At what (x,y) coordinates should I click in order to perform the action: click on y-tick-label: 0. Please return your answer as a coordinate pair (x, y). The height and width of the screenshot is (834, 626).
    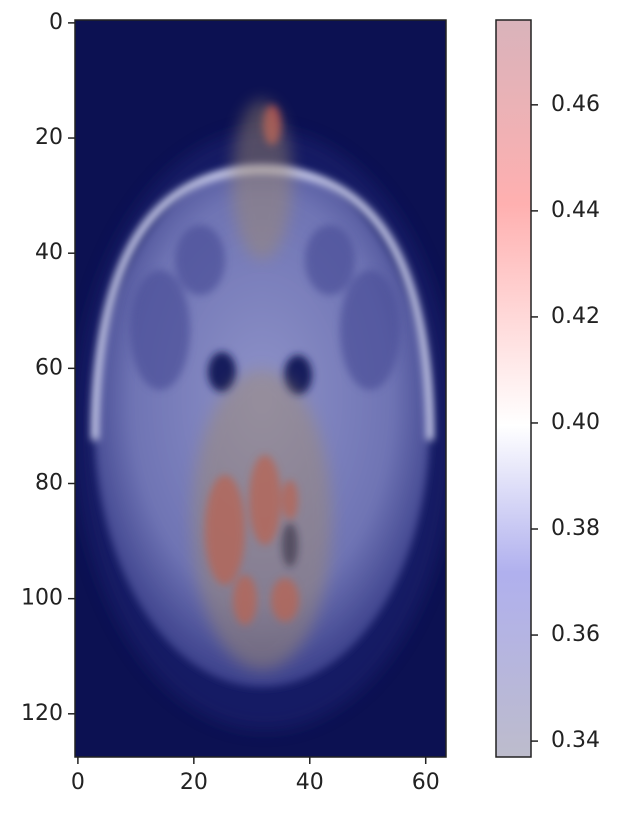
    Looking at the image, I should click on (56, 22).